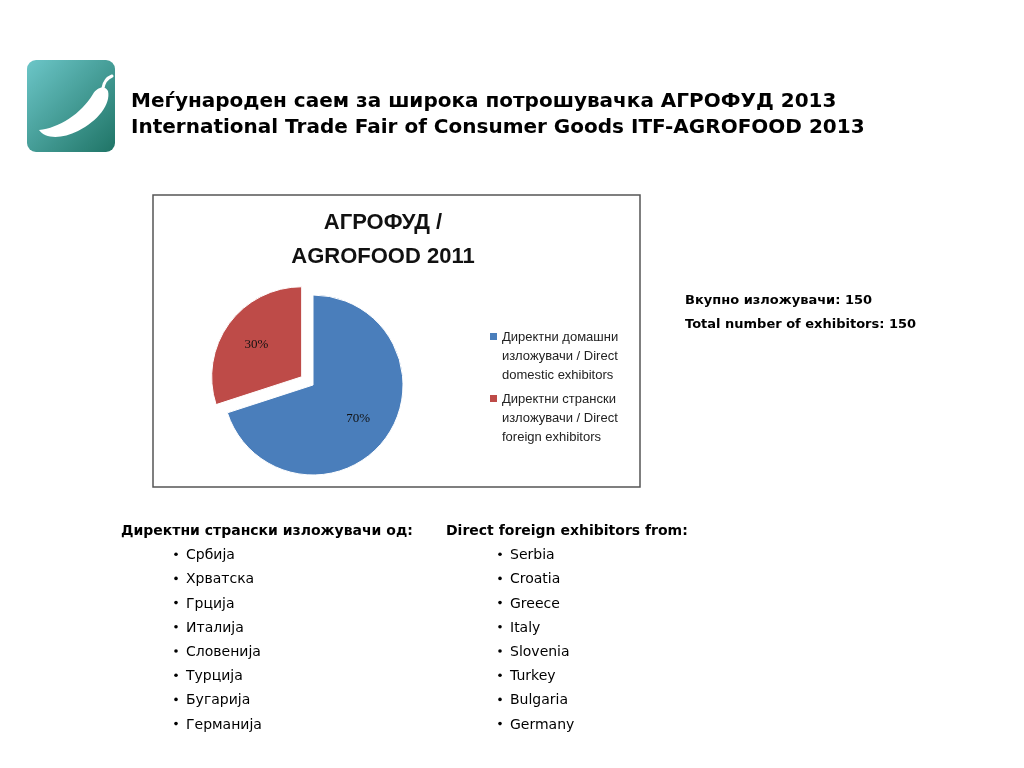 The width and height of the screenshot is (1024, 768). What do you see at coordinates (210, 602) in the screenshot?
I see `text: Грција` at bounding box center [210, 602].